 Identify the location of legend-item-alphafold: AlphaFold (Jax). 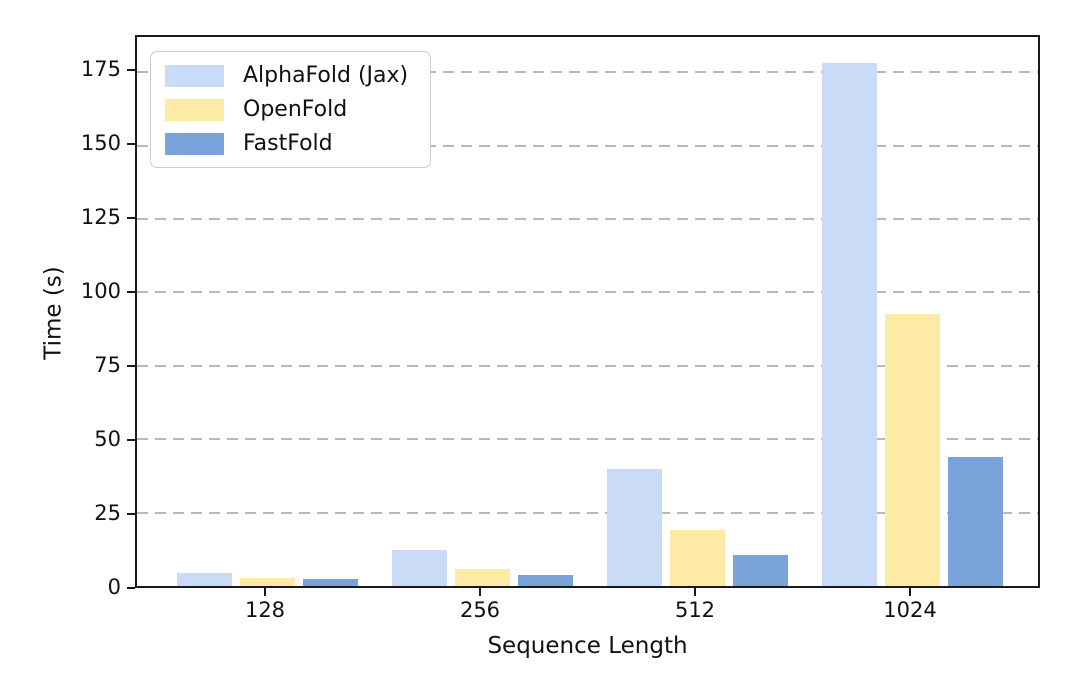
(286, 75).